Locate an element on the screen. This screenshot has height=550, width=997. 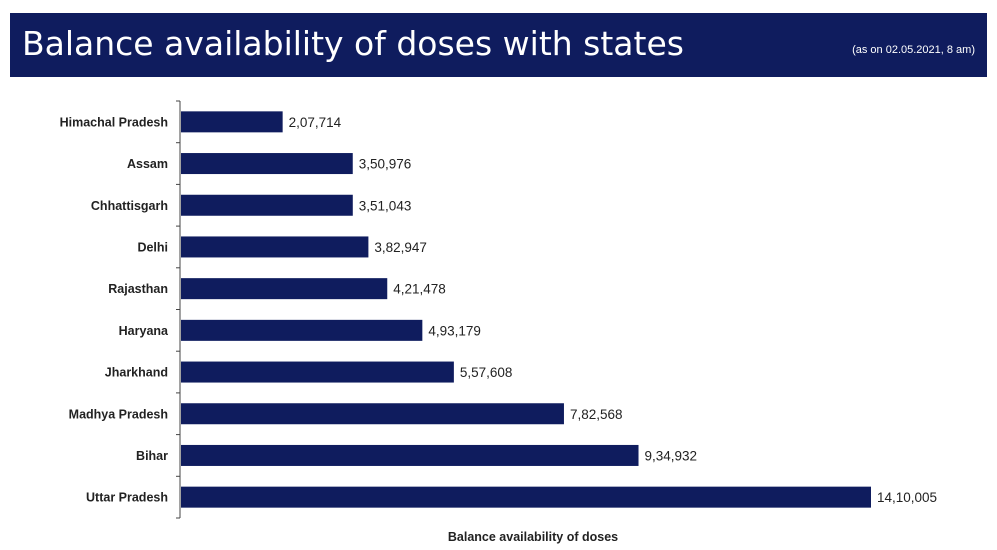
data-label: 3,82,947 is located at coordinates (400, 247).